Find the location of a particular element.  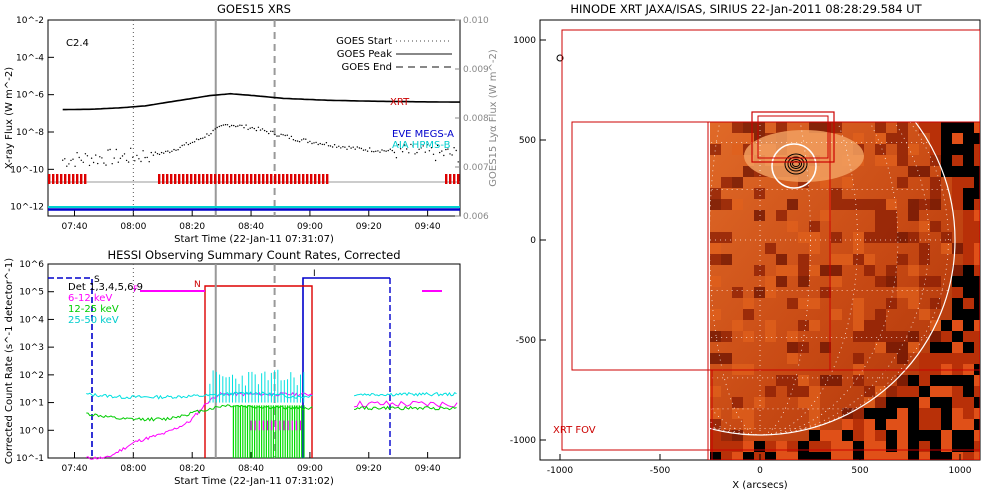

flare-contour is located at coordinates (796, 164).